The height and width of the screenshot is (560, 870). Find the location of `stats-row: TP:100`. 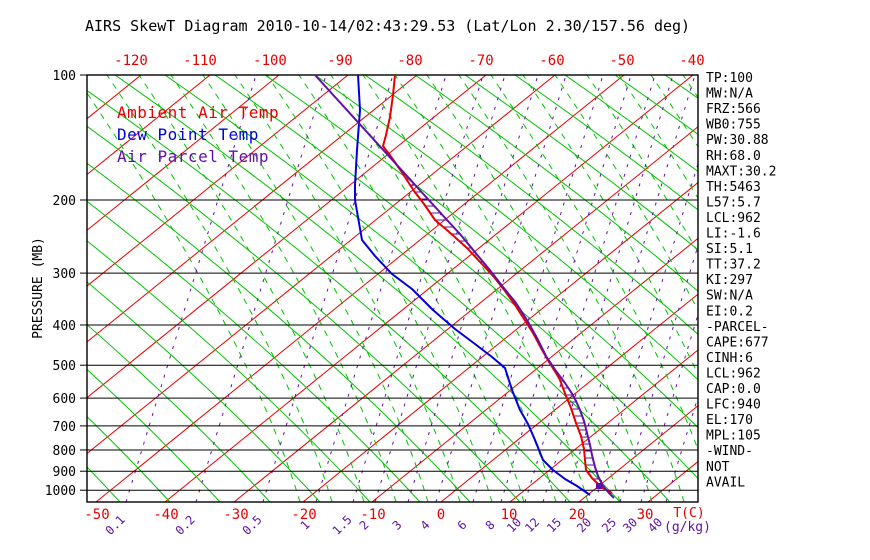

stats-row: TP:100 is located at coordinates (729, 78).